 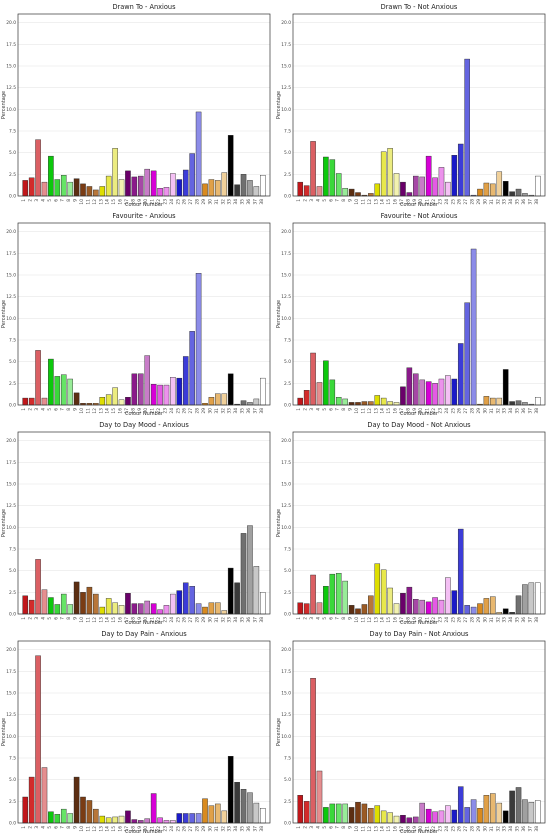 What do you see at coordinates (357, 202) in the screenshot?
I see `x-tick-label: 10` at bounding box center [357, 202].